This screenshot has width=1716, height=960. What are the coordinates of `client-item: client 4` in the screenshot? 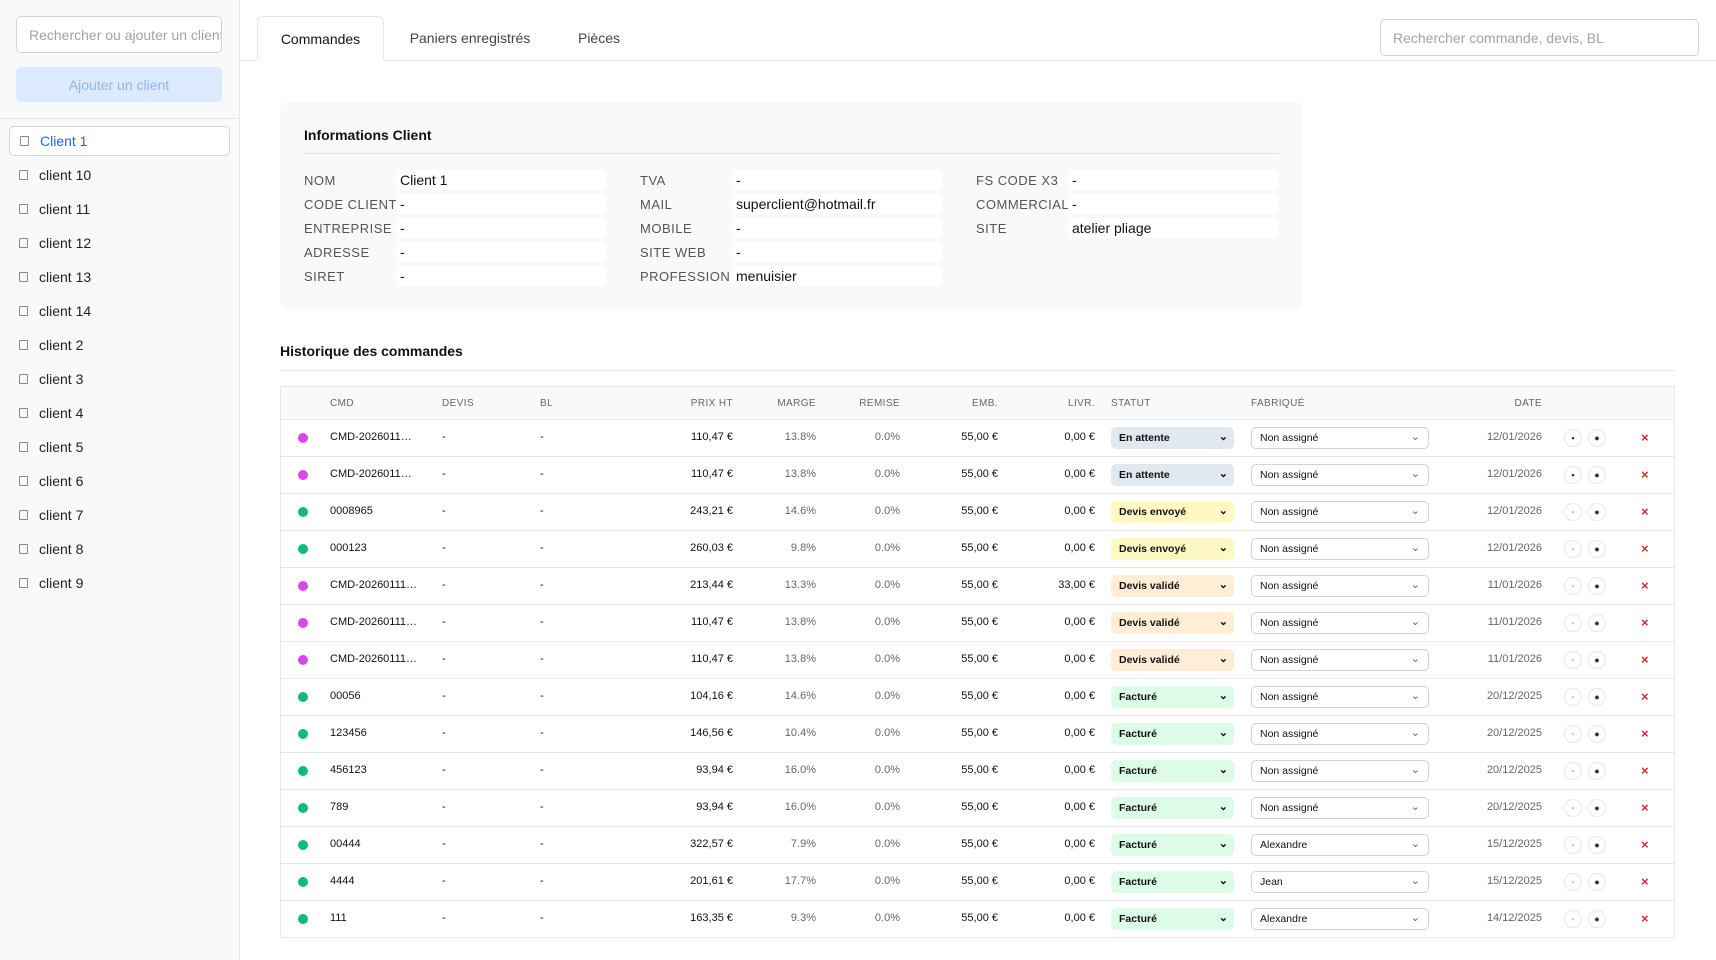 It's located at (119, 413).